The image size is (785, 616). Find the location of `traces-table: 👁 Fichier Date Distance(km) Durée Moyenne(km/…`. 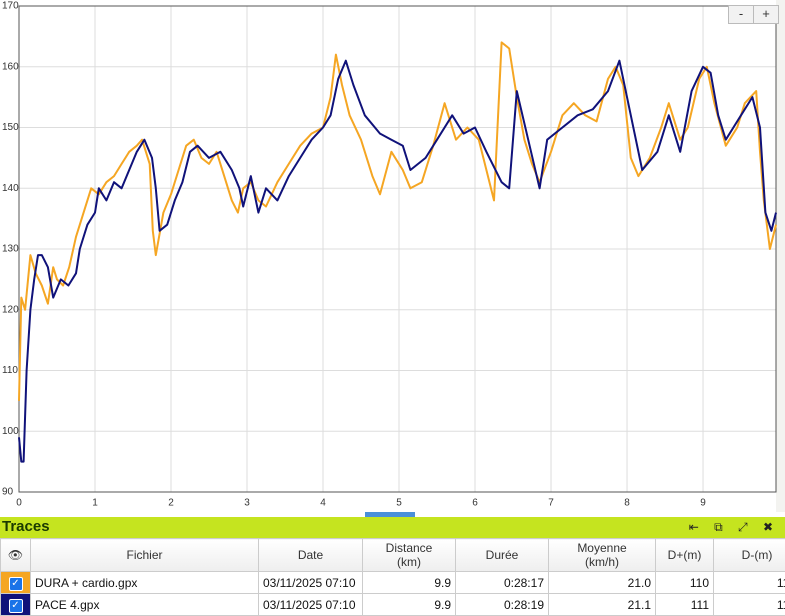

traces-table: 👁 Fichier Date Distance(km) Durée Moyenne(km/… is located at coordinates (392, 577).